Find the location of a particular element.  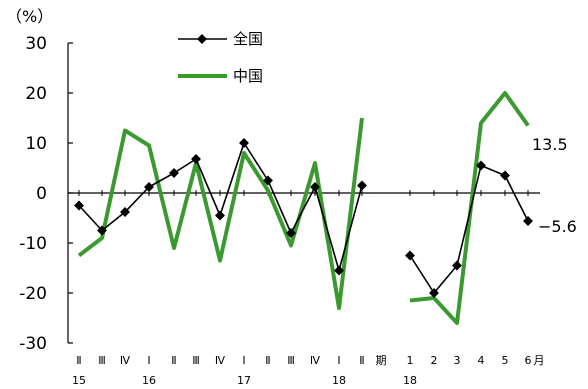

y-tick-label: 30 is located at coordinates (36, 44).